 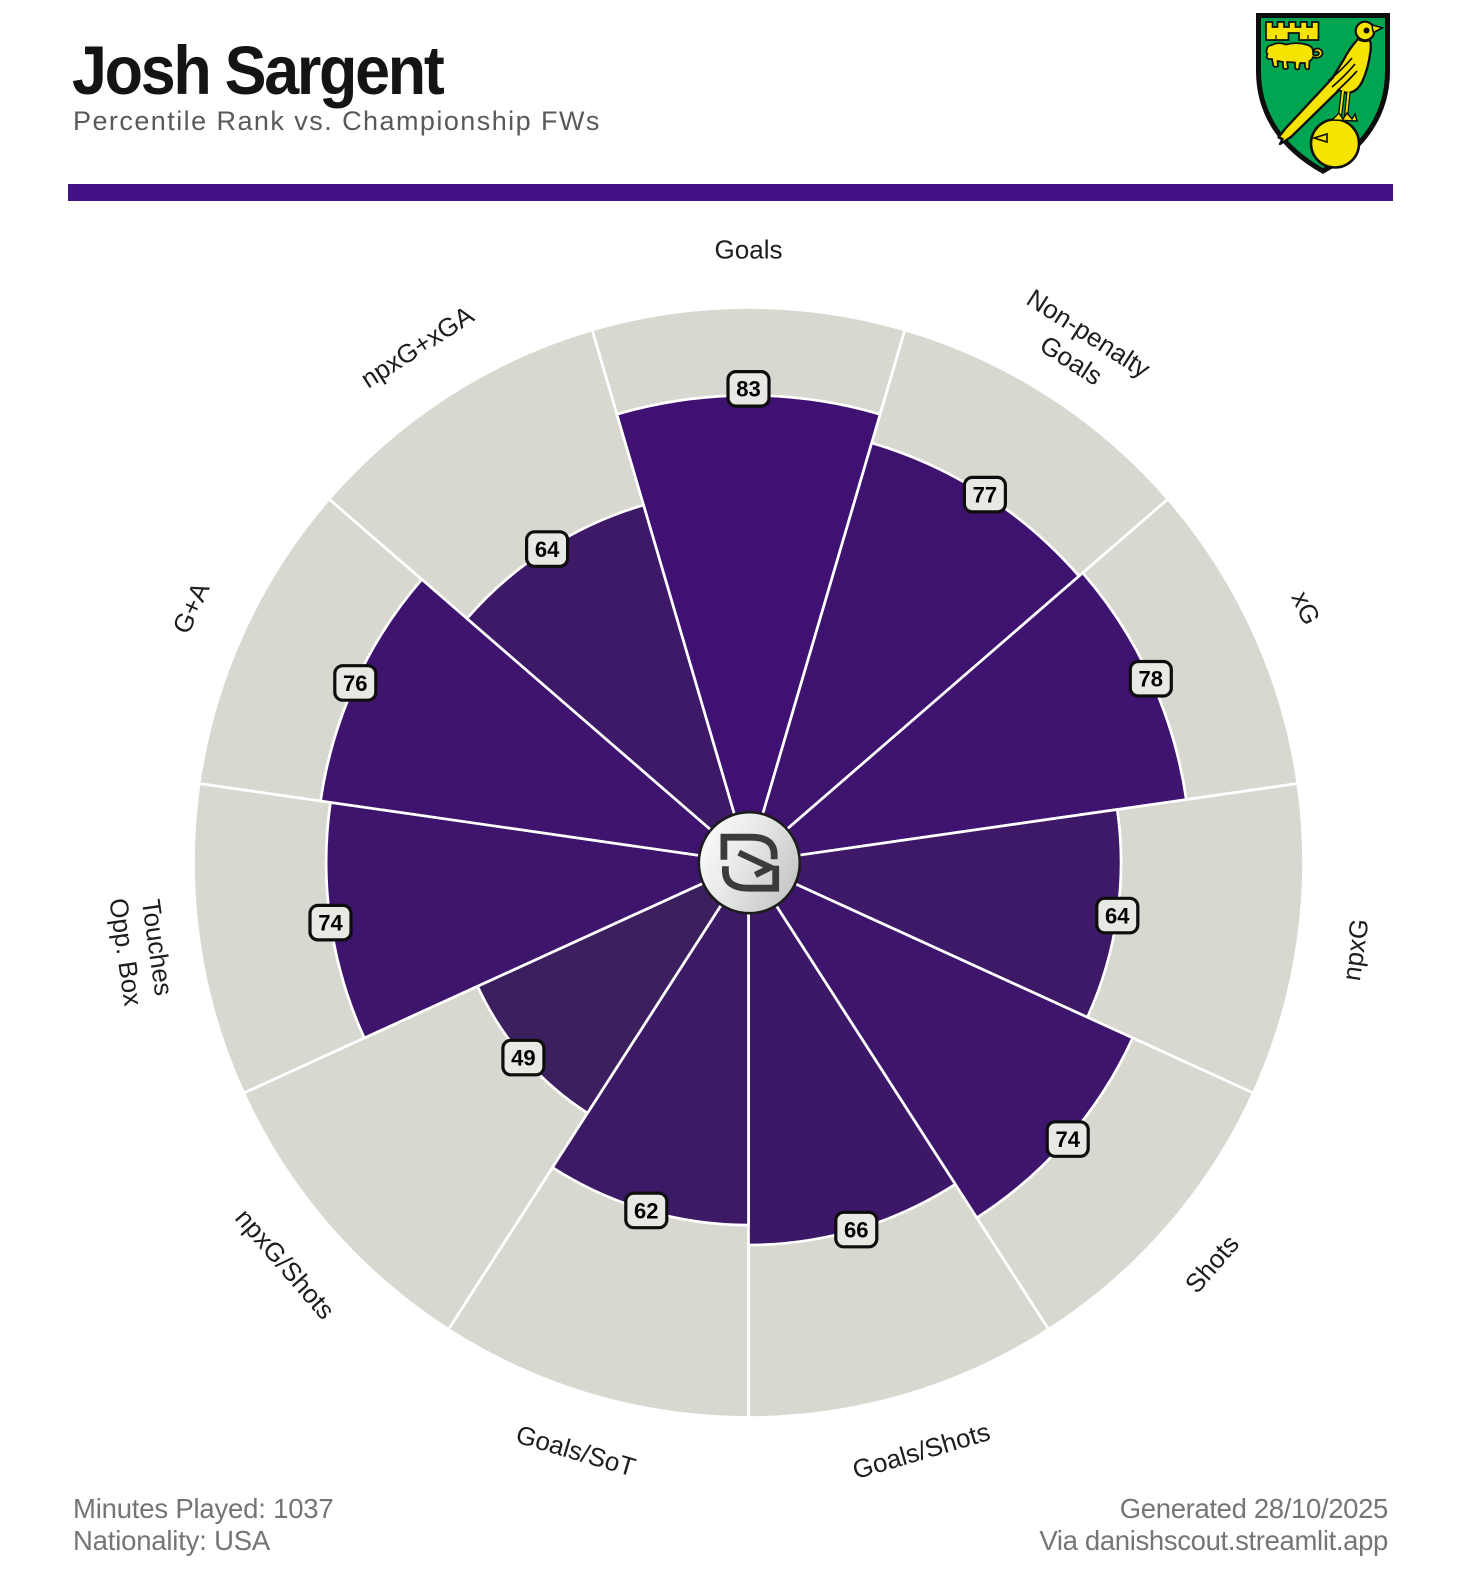 I want to click on svg-text: npxG, so click(x=1355, y=950).